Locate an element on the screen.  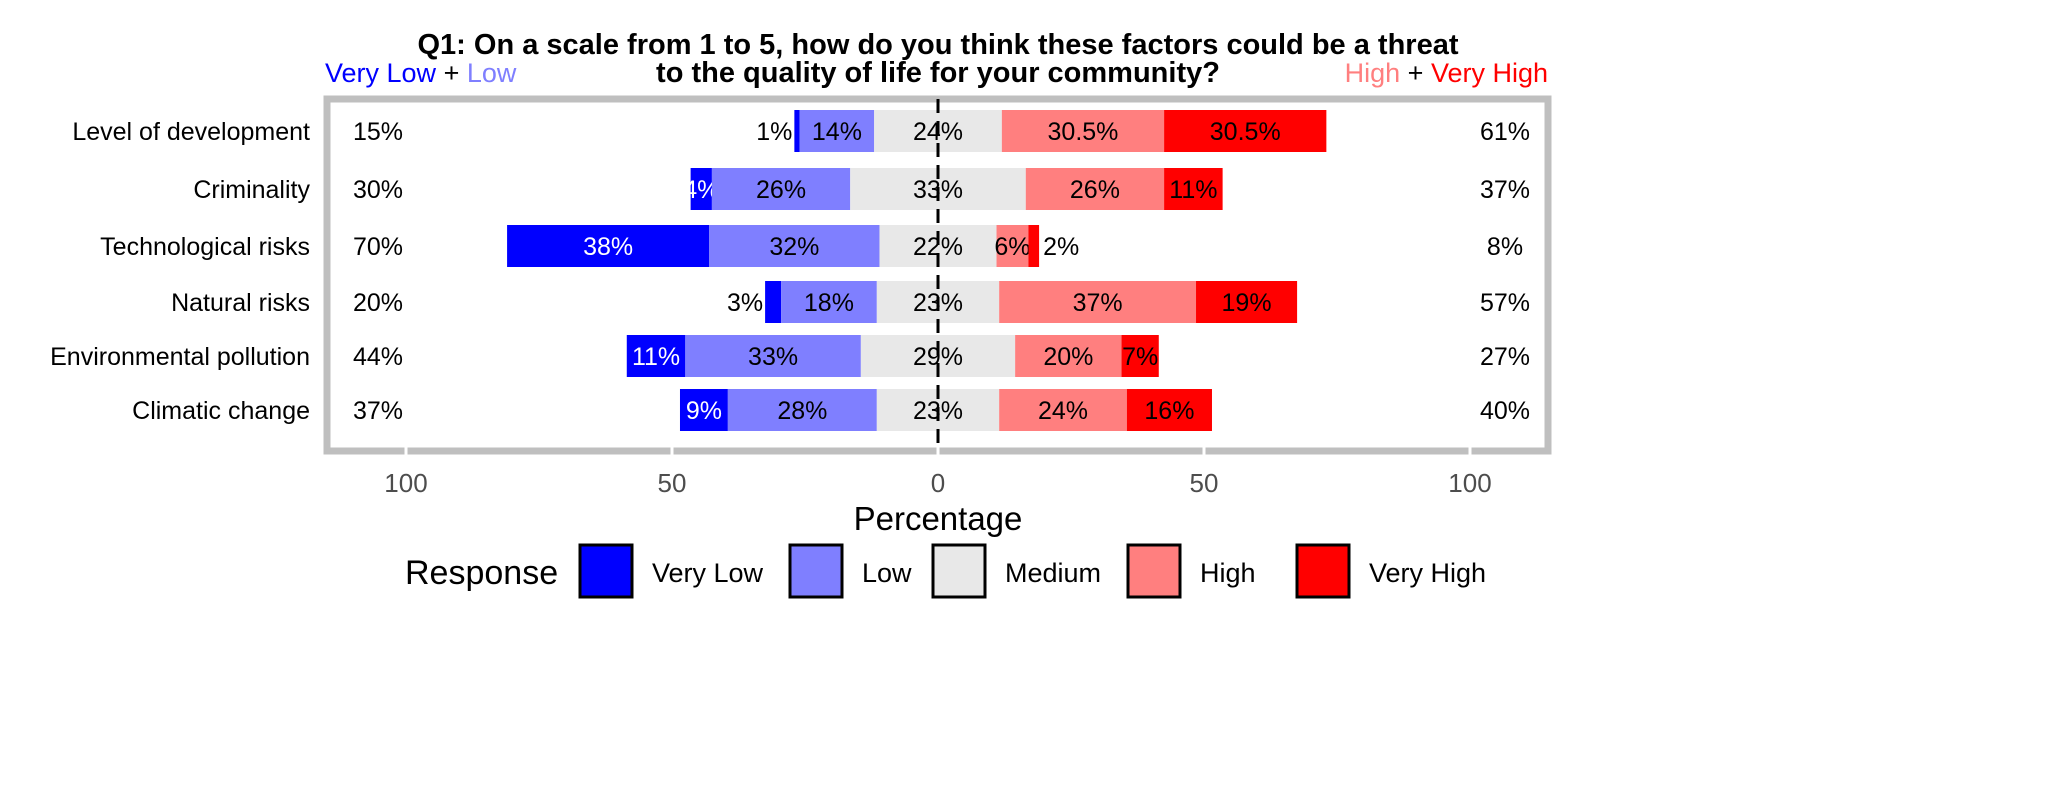
left-total-label: 20% is located at coordinates (378, 303).